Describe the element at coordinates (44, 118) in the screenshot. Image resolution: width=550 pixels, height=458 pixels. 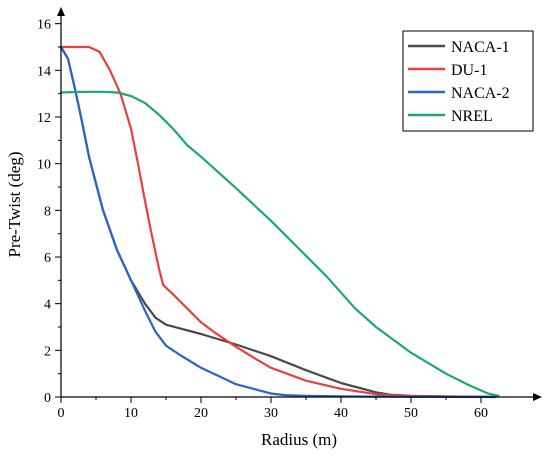
I see `y-tick-label: 12` at that location.